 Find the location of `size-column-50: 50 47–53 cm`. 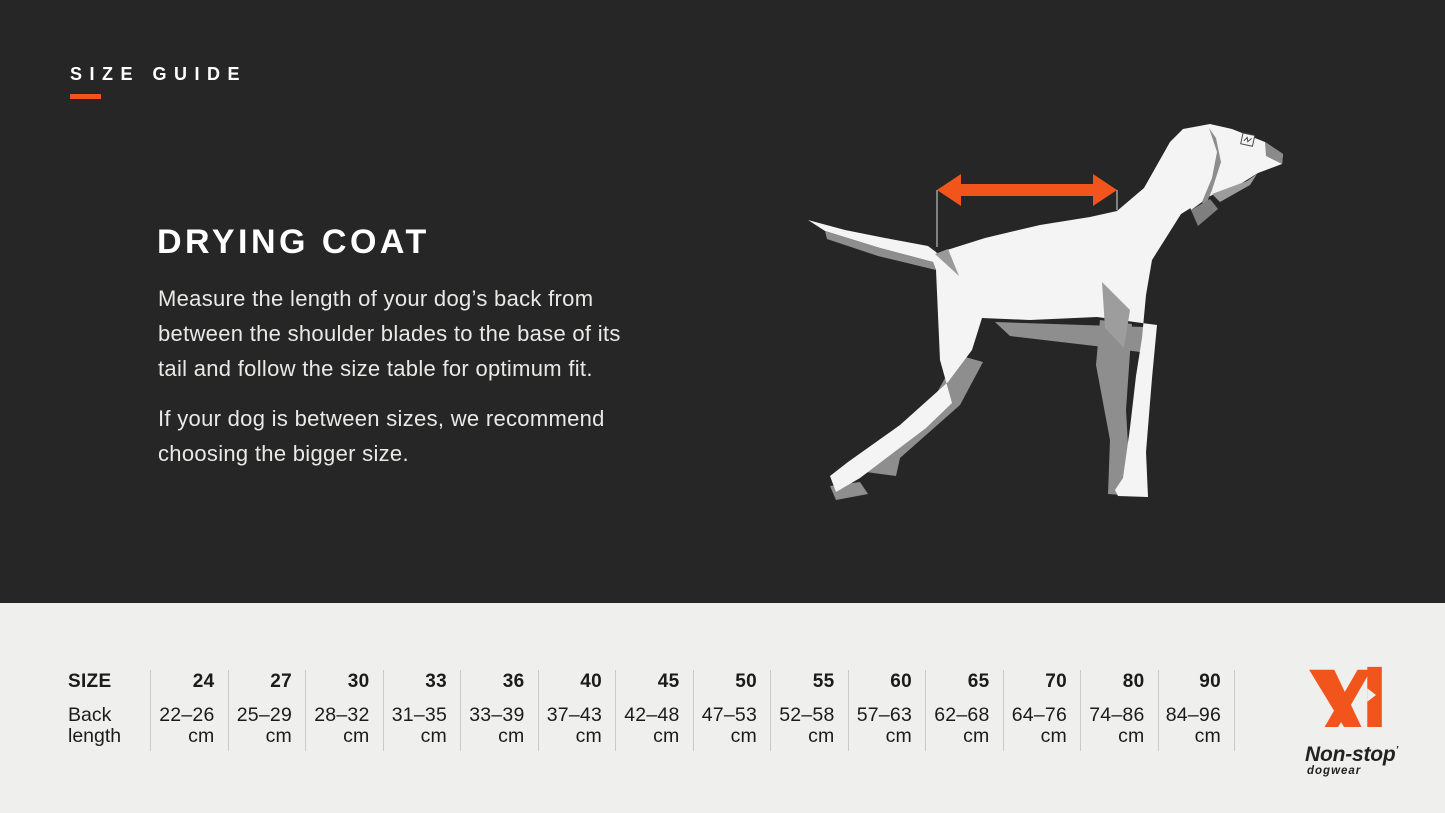

size-column-50: 50 47–53 cm is located at coordinates (731, 710).